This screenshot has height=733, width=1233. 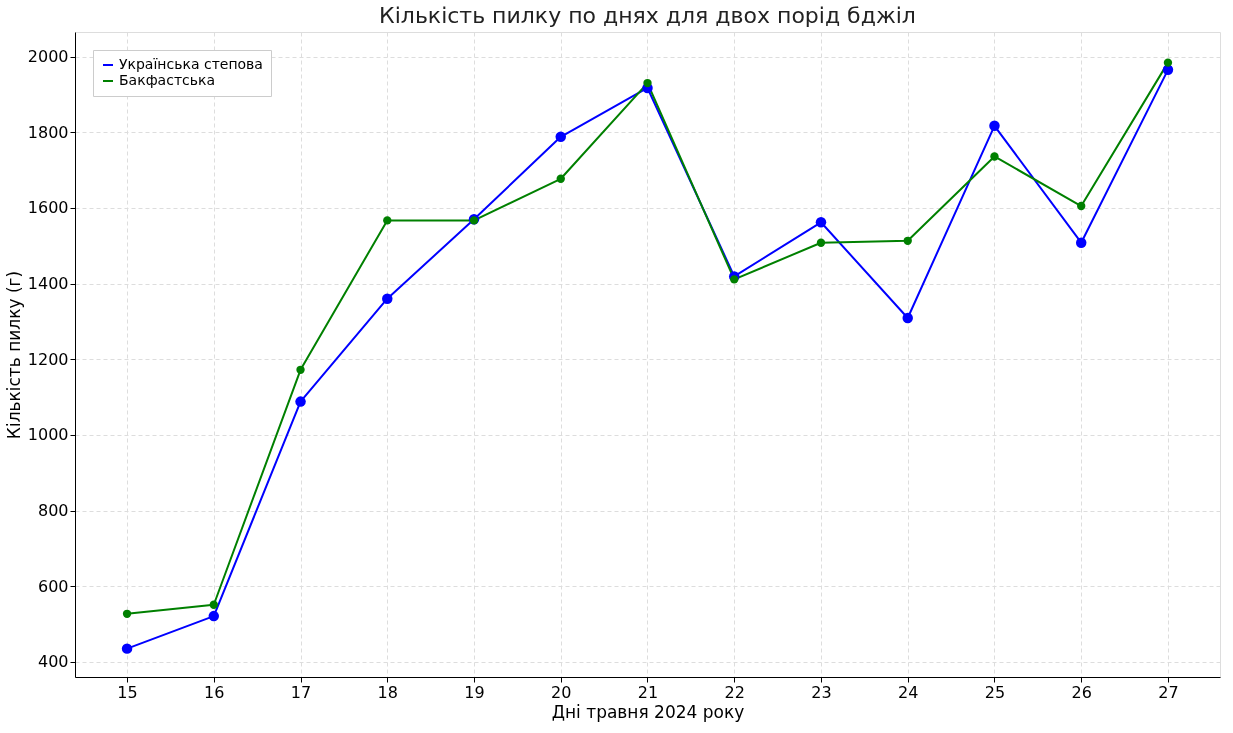 I want to click on y-tick-label: 400, so click(x=53, y=662).